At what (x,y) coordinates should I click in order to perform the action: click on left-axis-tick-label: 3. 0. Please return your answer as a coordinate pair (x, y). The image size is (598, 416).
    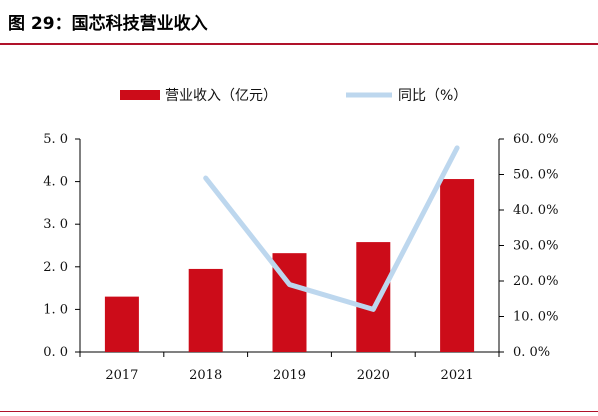
    Looking at the image, I should click on (55, 224).